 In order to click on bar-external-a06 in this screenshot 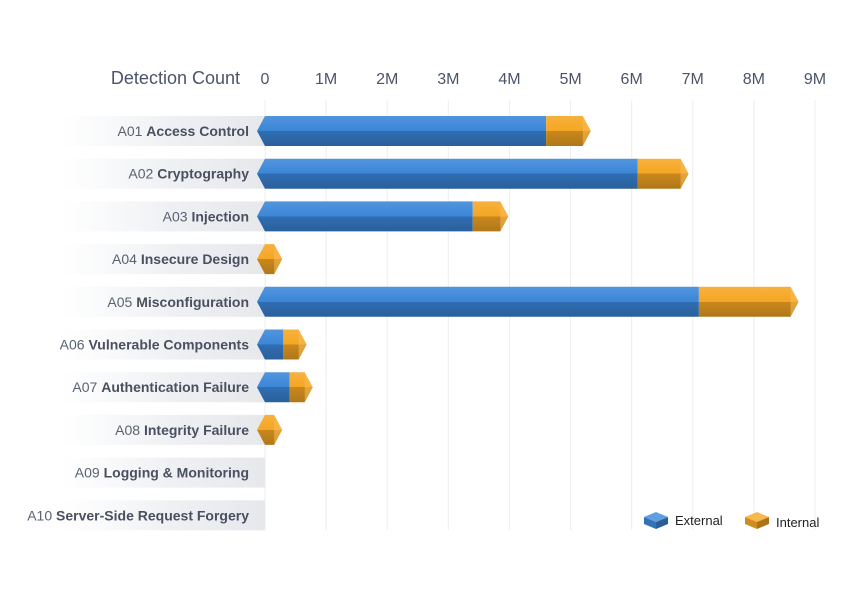, I will do `click(270, 344)`.